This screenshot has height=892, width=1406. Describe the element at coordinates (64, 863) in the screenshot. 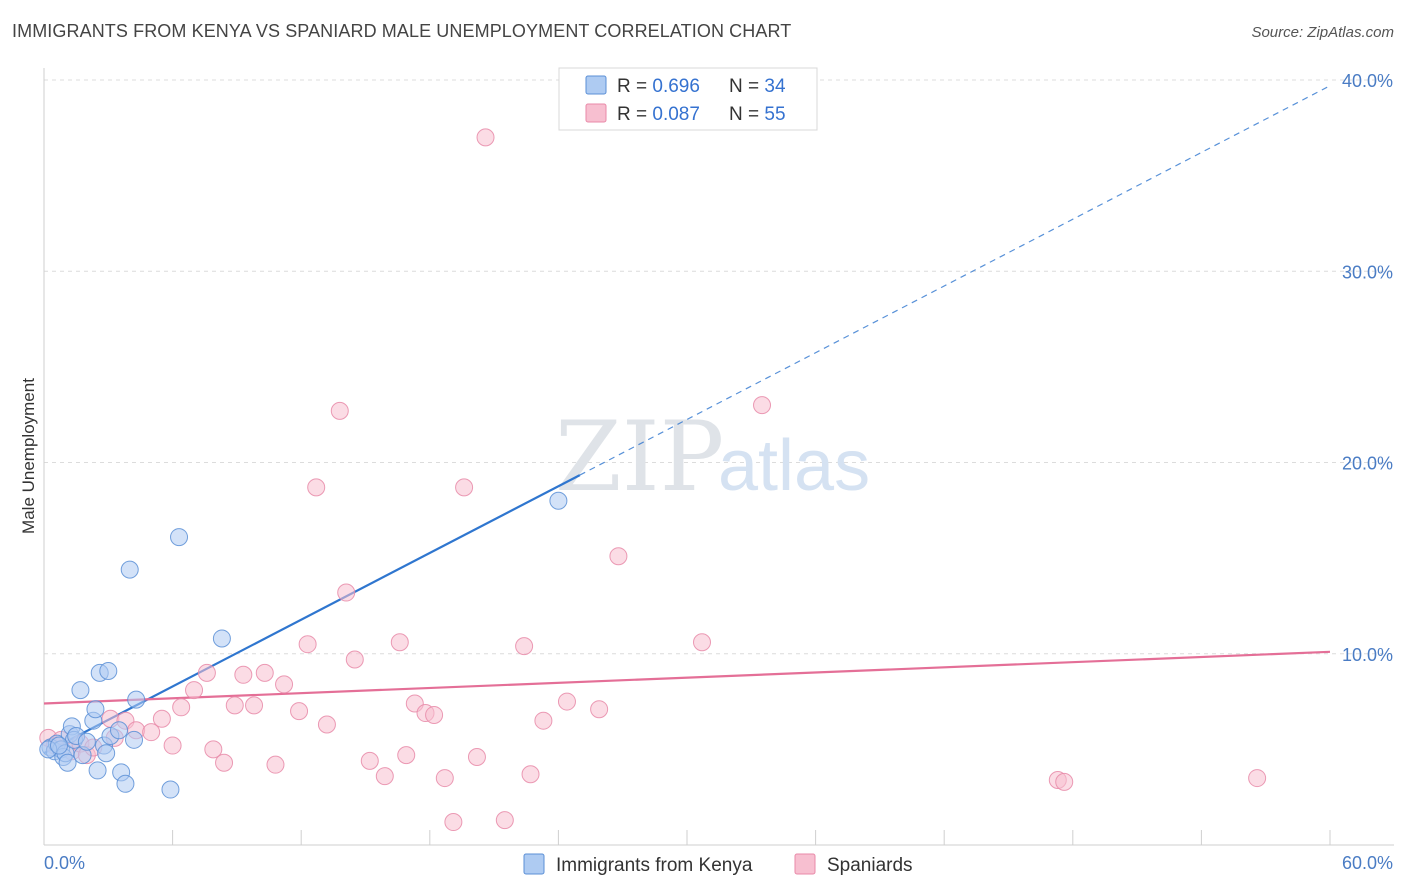

I see `x-tick-label-min: 0.0%` at that location.